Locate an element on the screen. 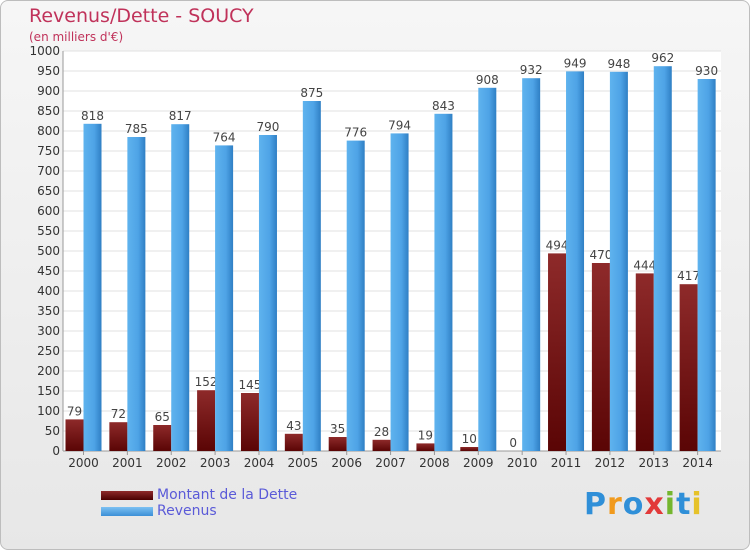 The image size is (750, 550). data-label-revenus: 875 is located at coordinates (311, 93).